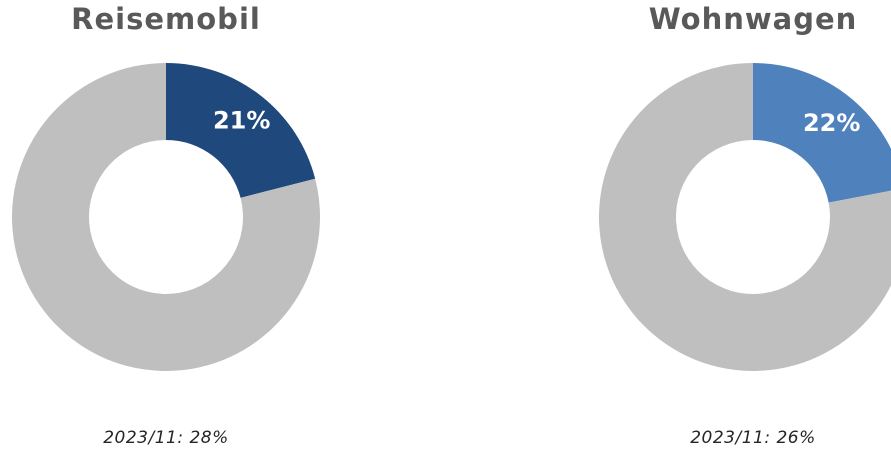  I want to click on chart-title: Wohnwagen, so click(753, 19).